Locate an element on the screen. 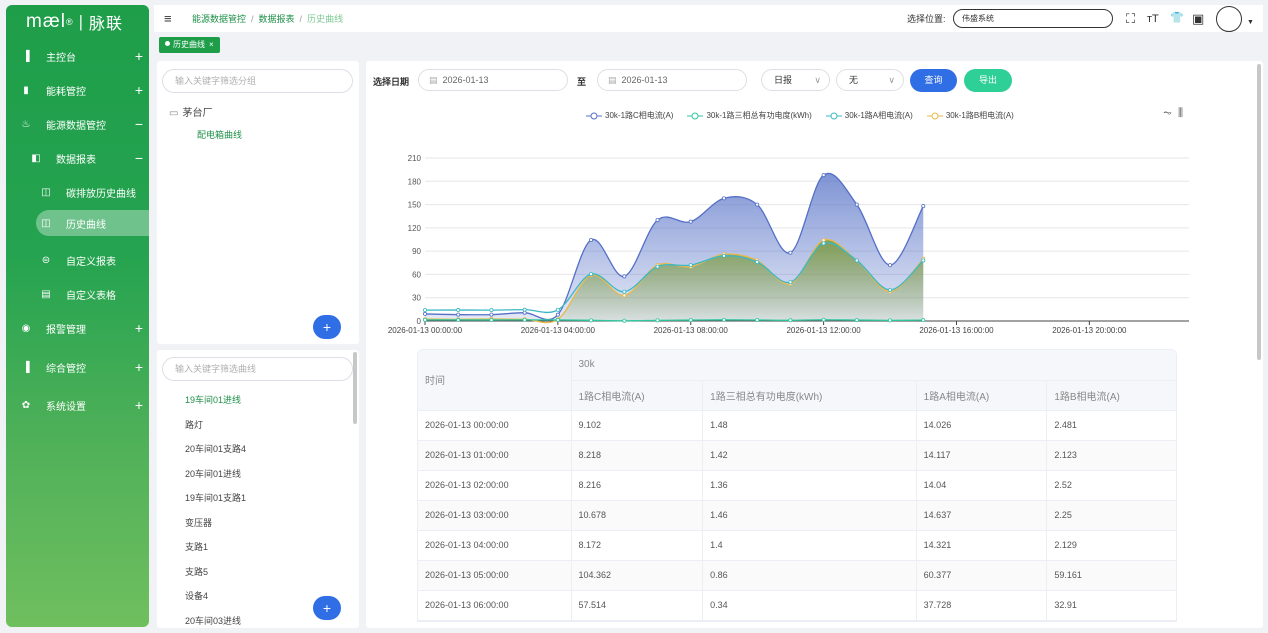  legend-item: 30k-1路B相电流(A) is located at coordinates (970, 115).